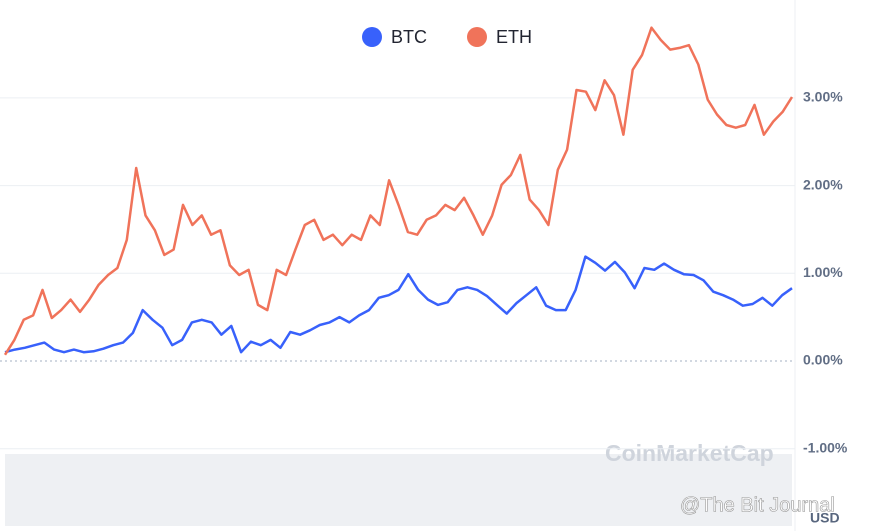 The image size is (892, 531). Describe the element at coordinates (823, 272) in the screenshot. I see `y-tick-label: 1.00%` at that location.